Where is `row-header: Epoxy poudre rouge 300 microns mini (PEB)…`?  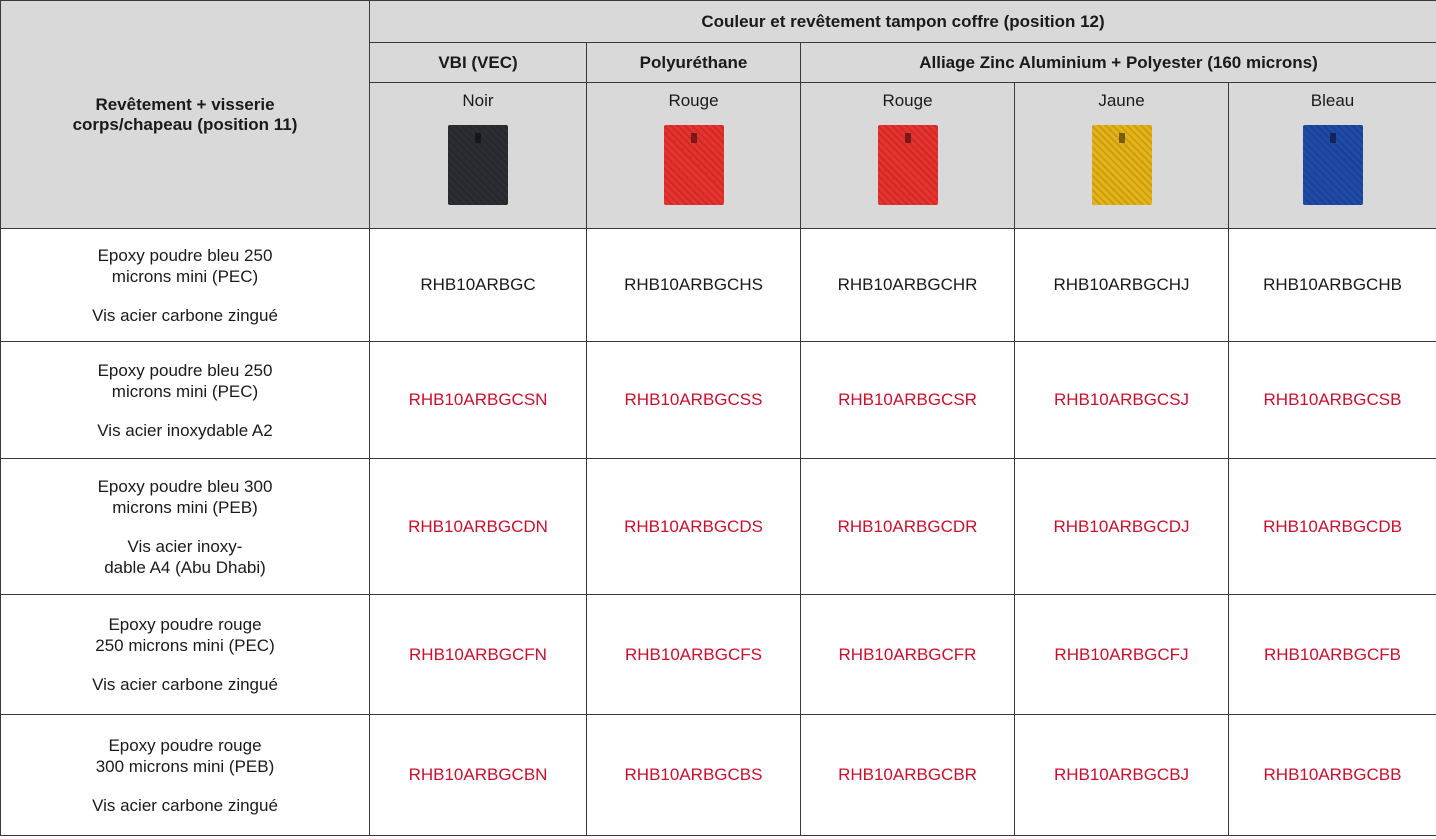
row-header: Epoxy poudre rouge 300 microns mini (PEB)… is located at coordinates (185, 775).